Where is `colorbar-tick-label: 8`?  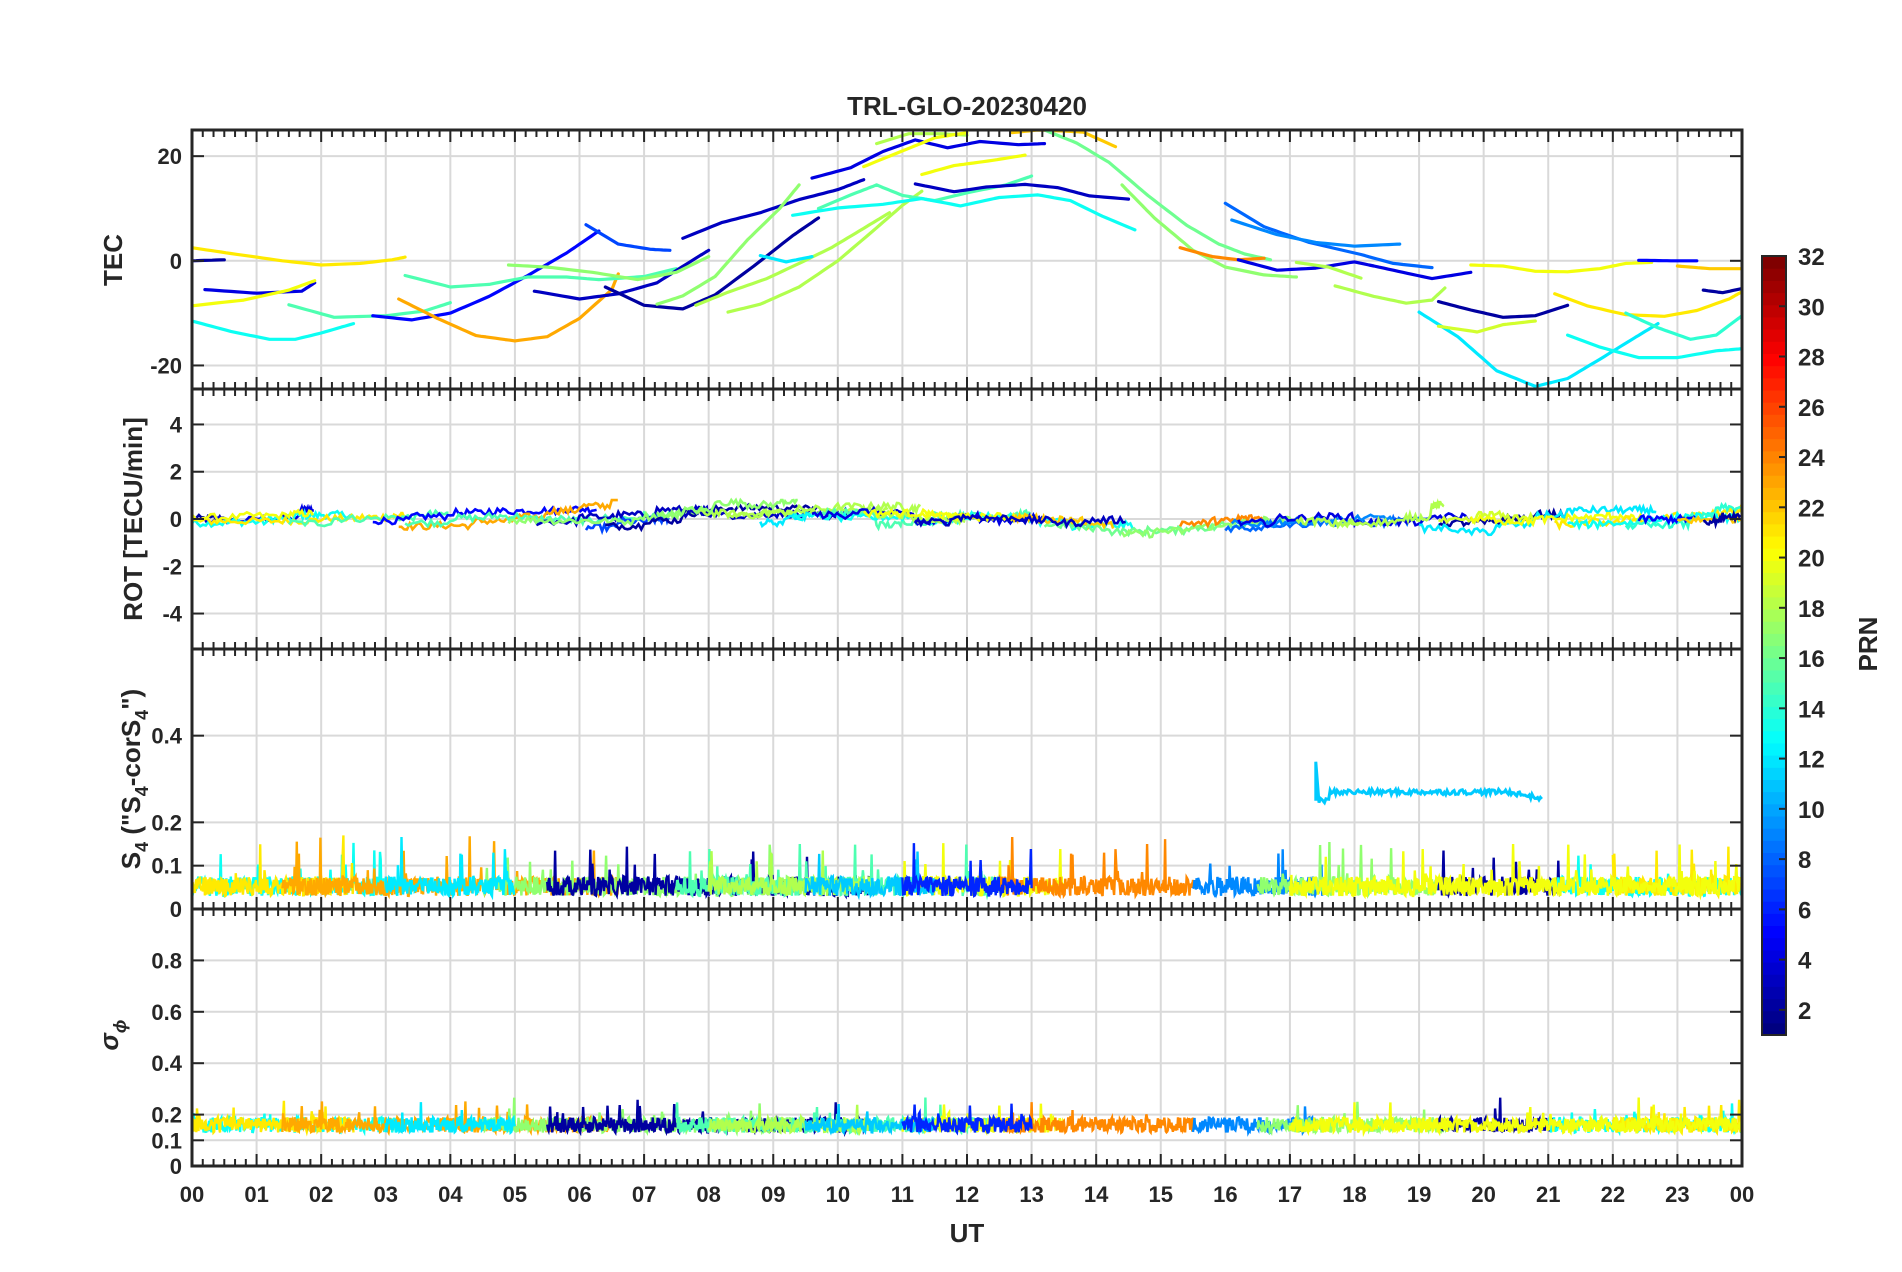 colorbar-tick-label: 8 is located at coordinates (1804, 860).